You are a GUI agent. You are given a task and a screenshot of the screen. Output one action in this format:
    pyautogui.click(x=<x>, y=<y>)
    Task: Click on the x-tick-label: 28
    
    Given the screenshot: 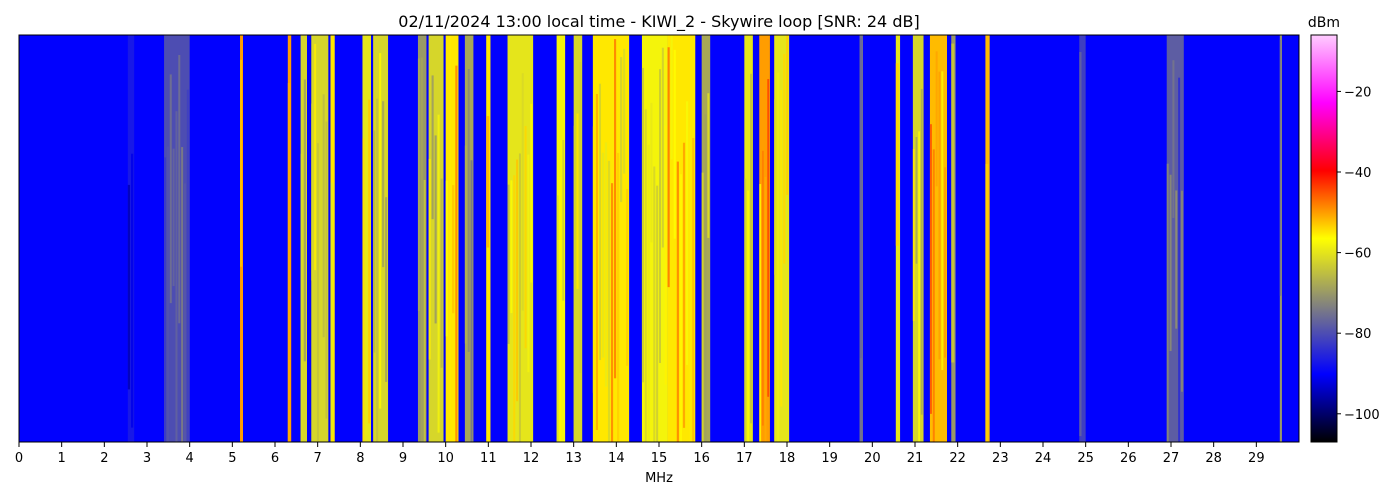 What is the action you would take?
    pyautogui.click(x=1213, y=458)
    